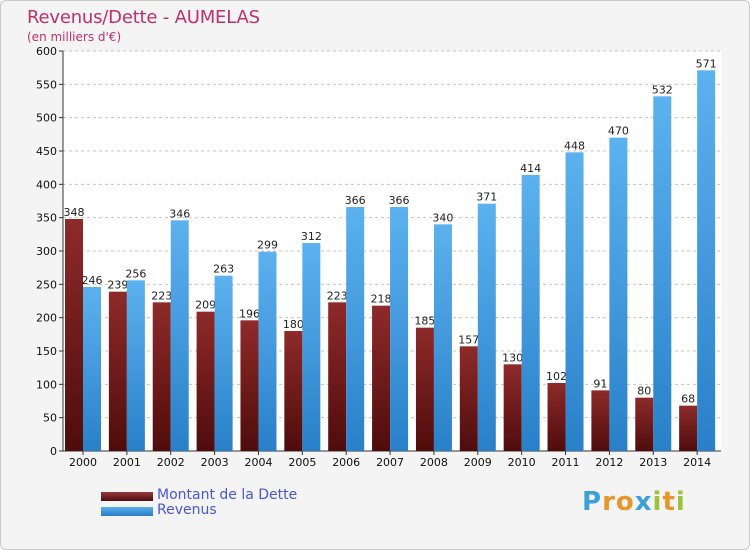 Image resolution: width=750 pixels, height=550 pixels. Describe the element at coordinates (46, 184) in the screenshot. I see `y-tick-label: 400` at that location.